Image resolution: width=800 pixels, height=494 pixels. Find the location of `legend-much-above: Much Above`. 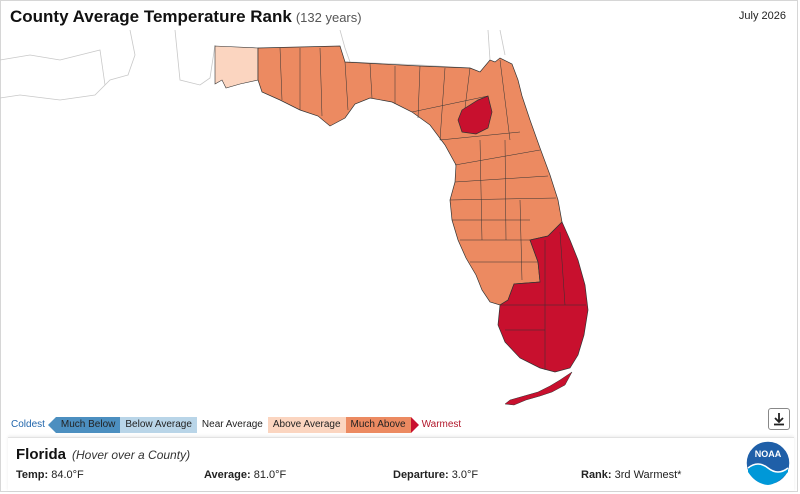

legend-much-above: Much Above is located at coordinates (378, 425).